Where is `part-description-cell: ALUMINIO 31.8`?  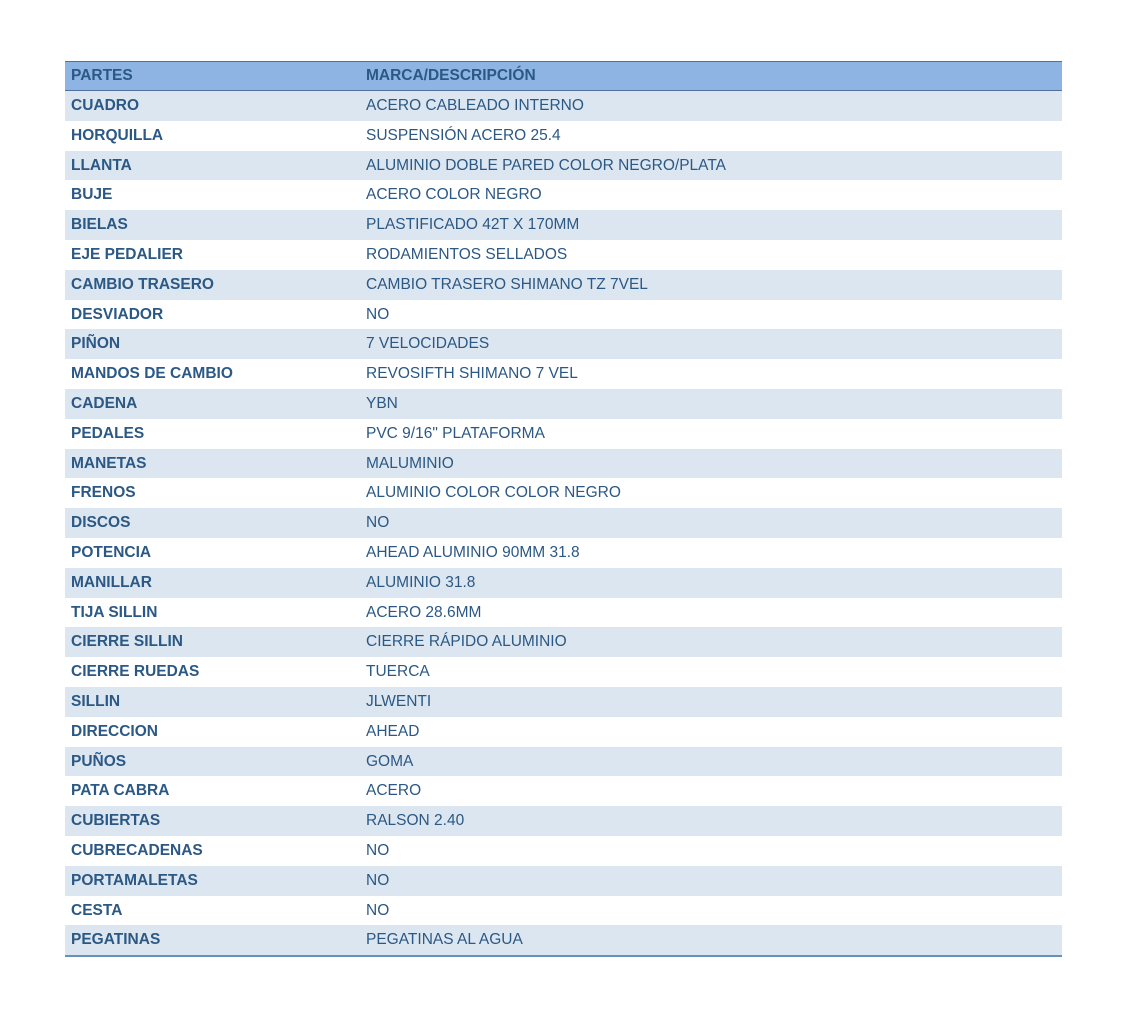
part-description-cell: ALUMINIO 31.8 is located at coordinates (421, 582).